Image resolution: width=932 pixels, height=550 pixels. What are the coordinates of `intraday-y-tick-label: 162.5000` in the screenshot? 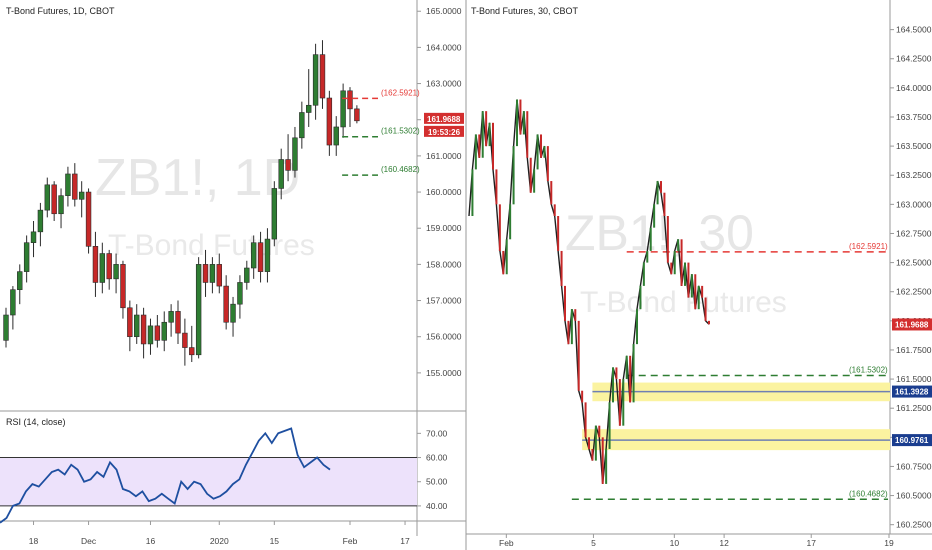 It's located at (914, 263).